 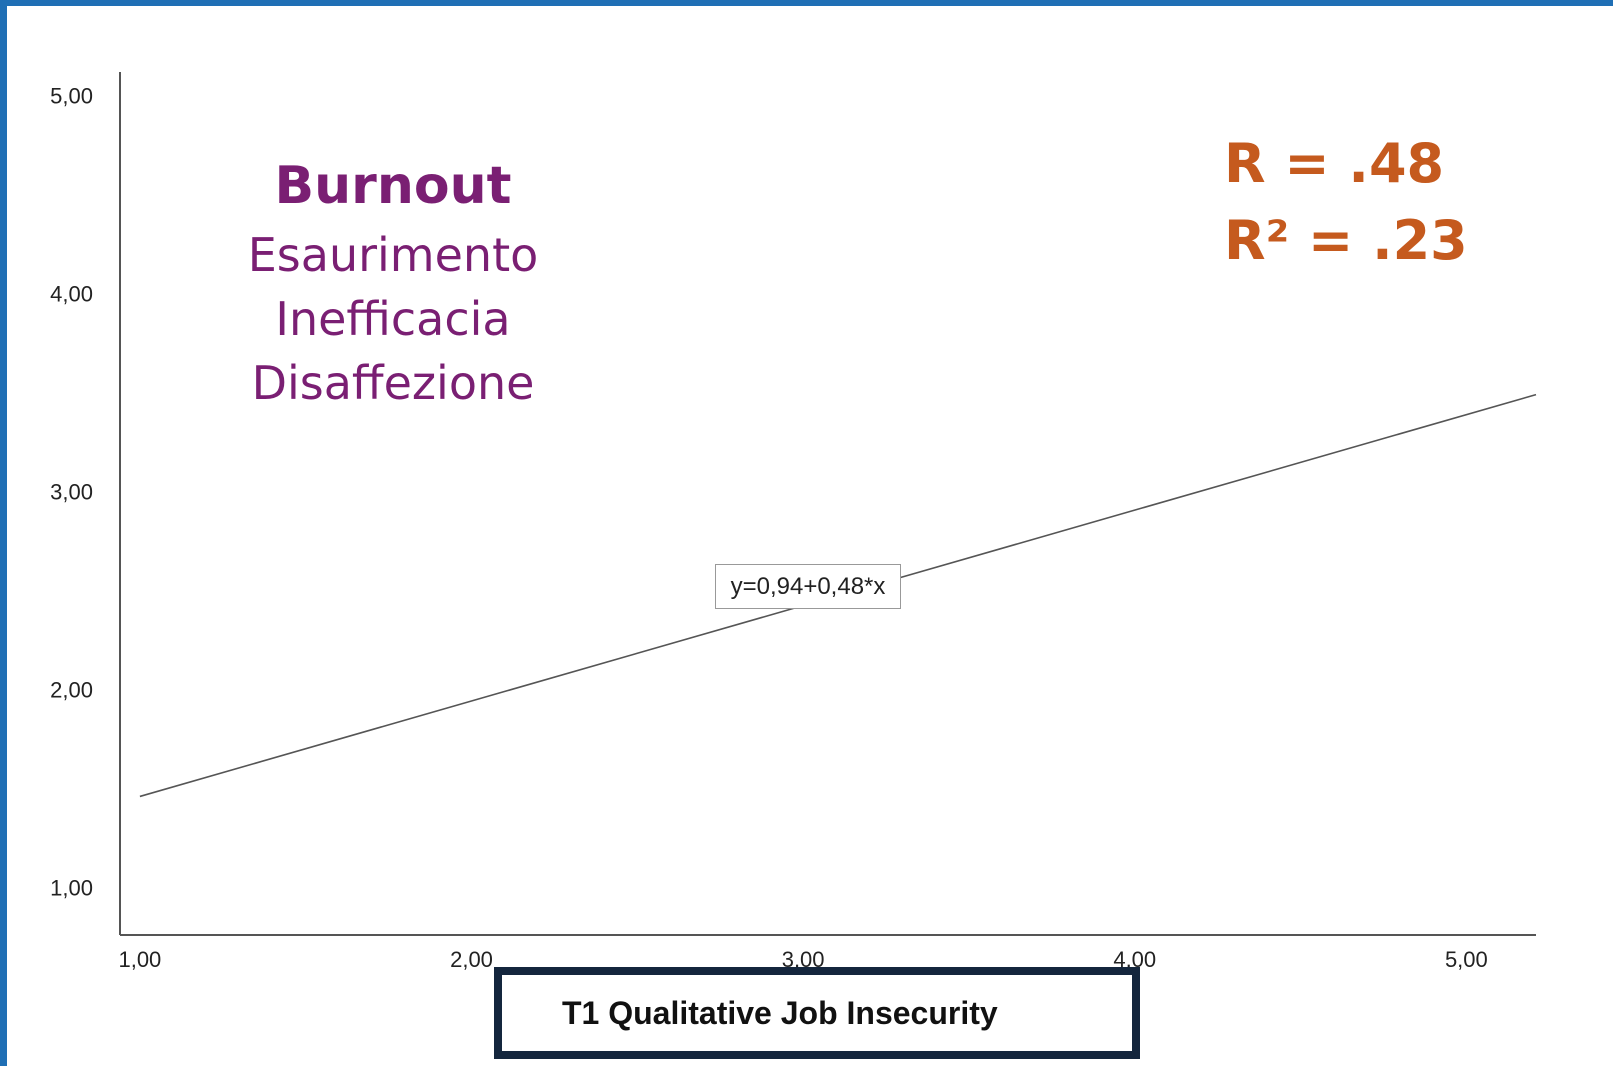 What do you see at coordinates (1346, 240) in the screenshot?
I see `stat: R² = .23` at bounding box center [1346, 240].